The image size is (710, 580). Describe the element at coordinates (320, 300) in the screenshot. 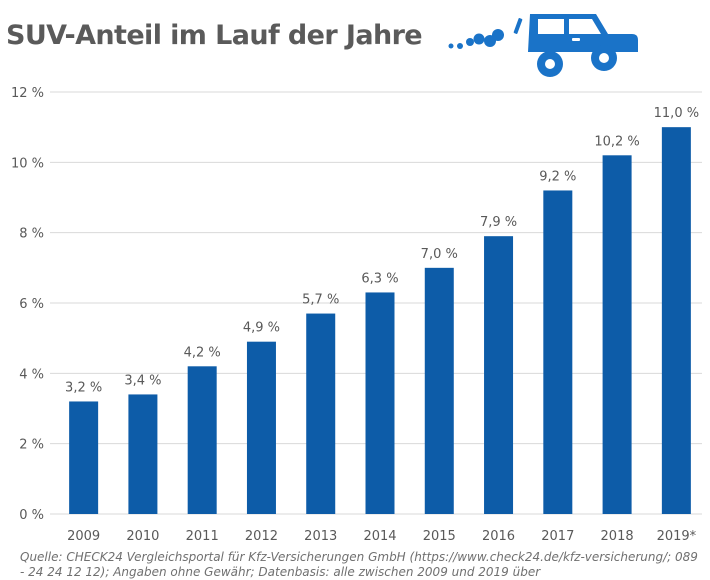

I see `data-label: 5,7 %` at that location.